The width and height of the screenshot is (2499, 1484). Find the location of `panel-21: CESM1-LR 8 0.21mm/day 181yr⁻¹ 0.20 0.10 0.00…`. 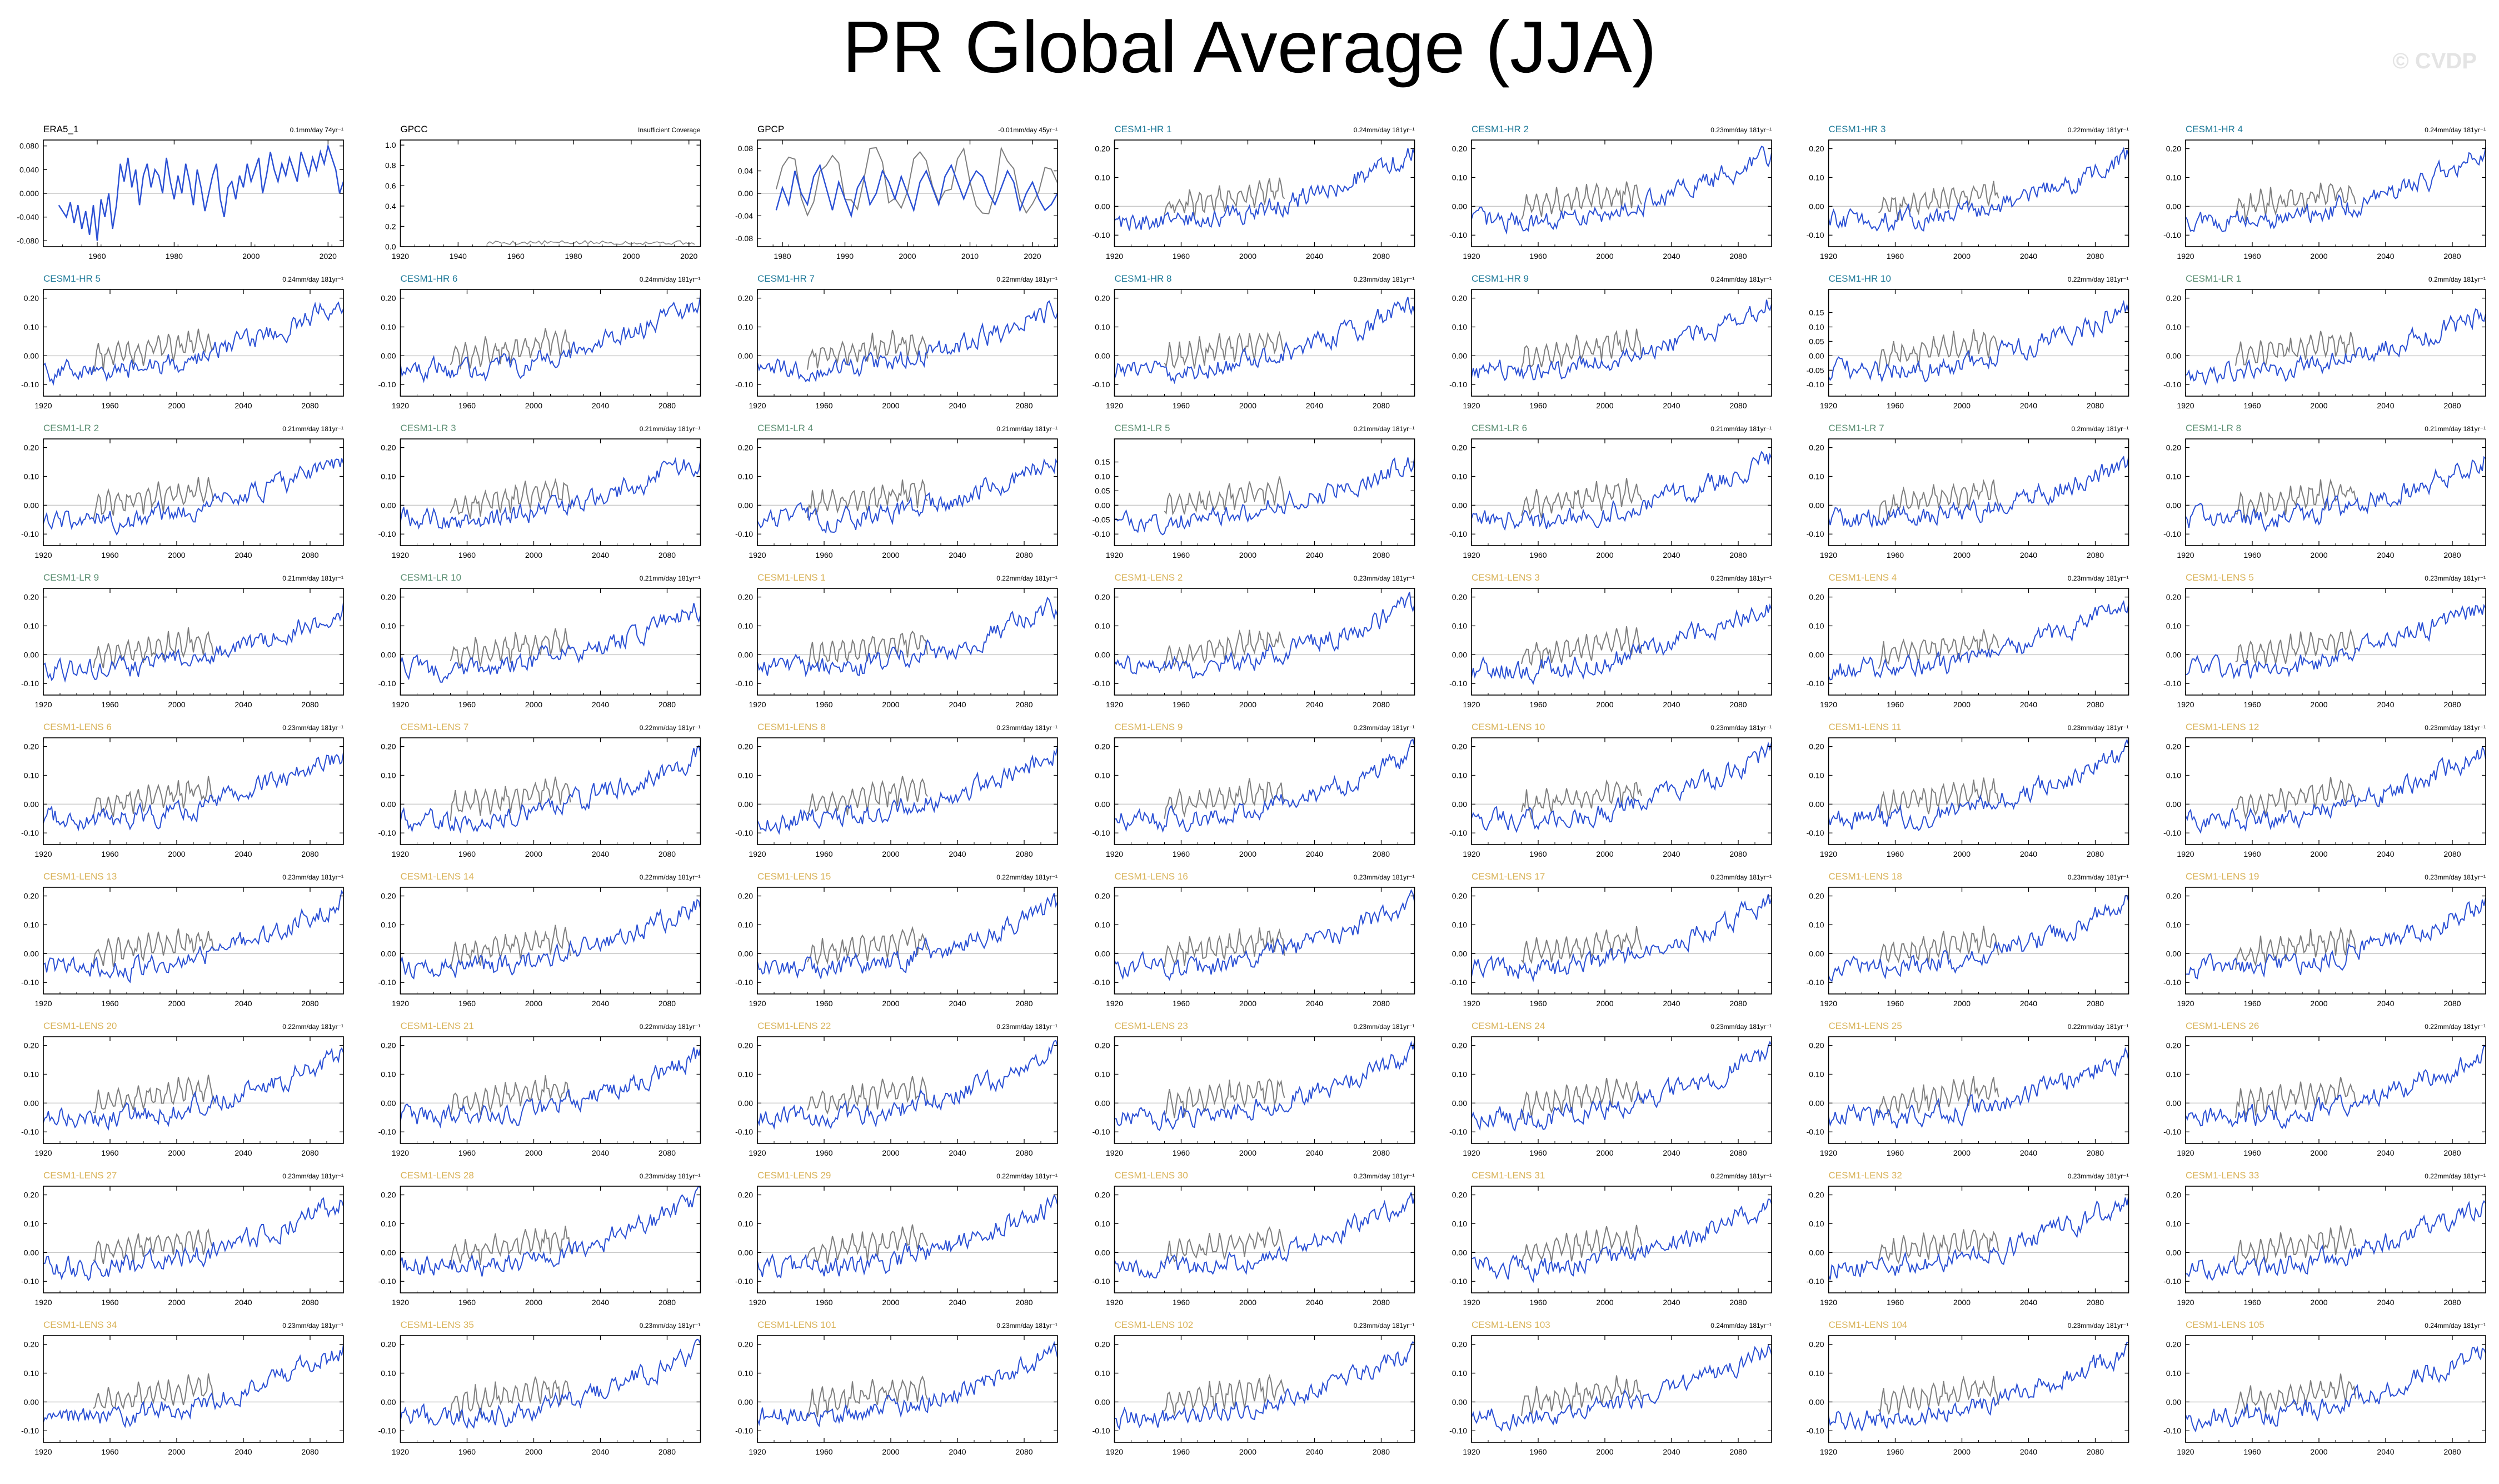

panel-21: CESM1-LR 8 0.21mm/day 181yr⁻¹ 0.20 0.10 0.00… is located at coordinates (2325, 491).